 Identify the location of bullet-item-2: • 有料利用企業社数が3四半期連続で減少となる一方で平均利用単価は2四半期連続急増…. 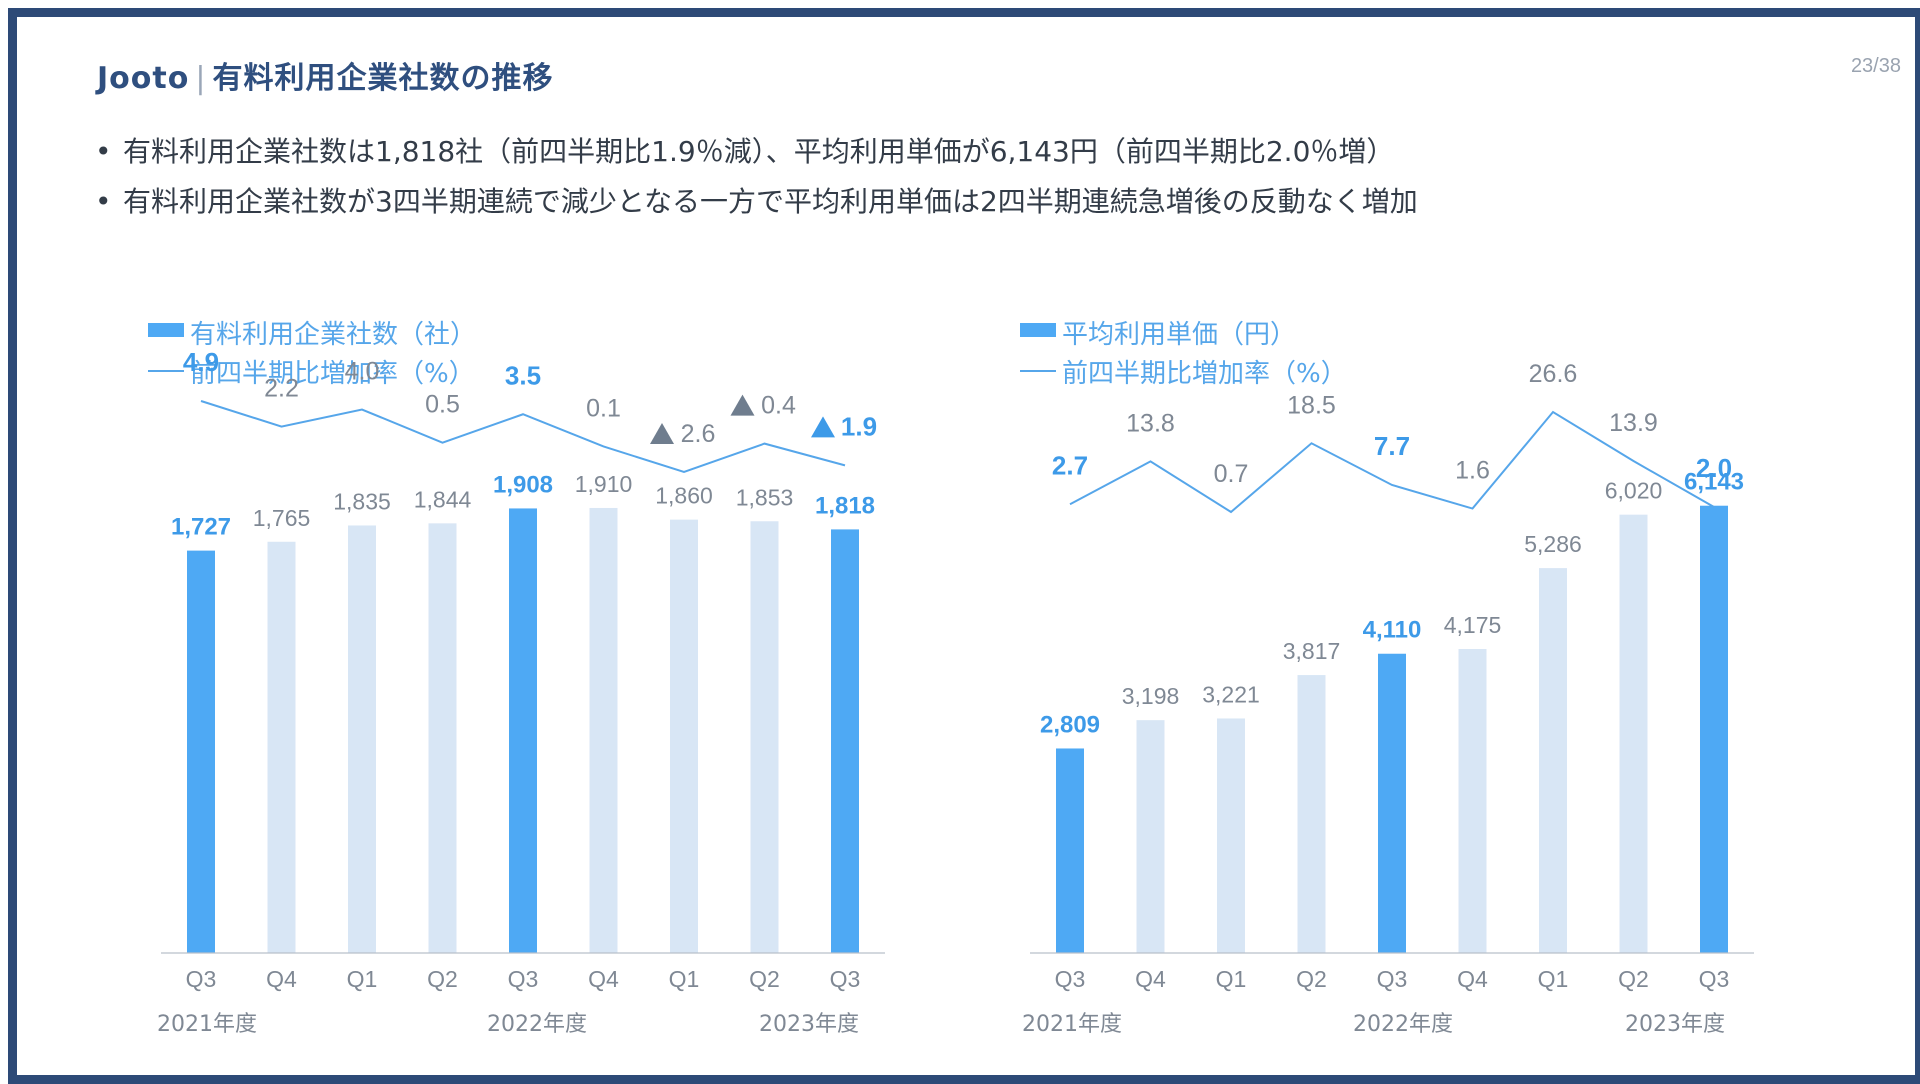
(756, 202).